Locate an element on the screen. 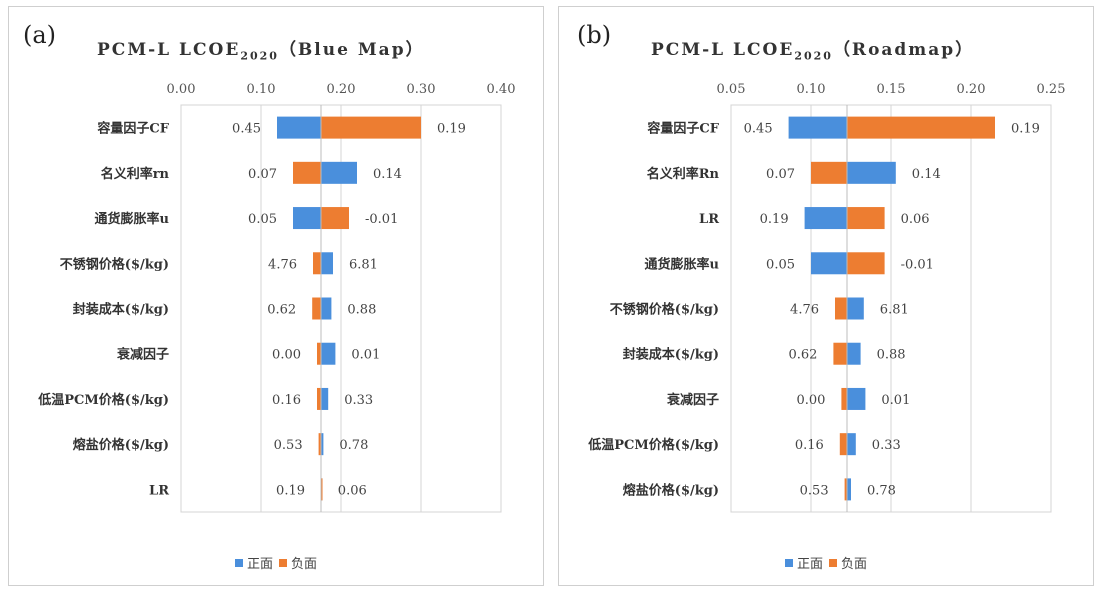 Image resolution: width=1102 pixels, height=595 pixels. chart-title-main: PCM-L LCOE is located at coordinates (723, 50).